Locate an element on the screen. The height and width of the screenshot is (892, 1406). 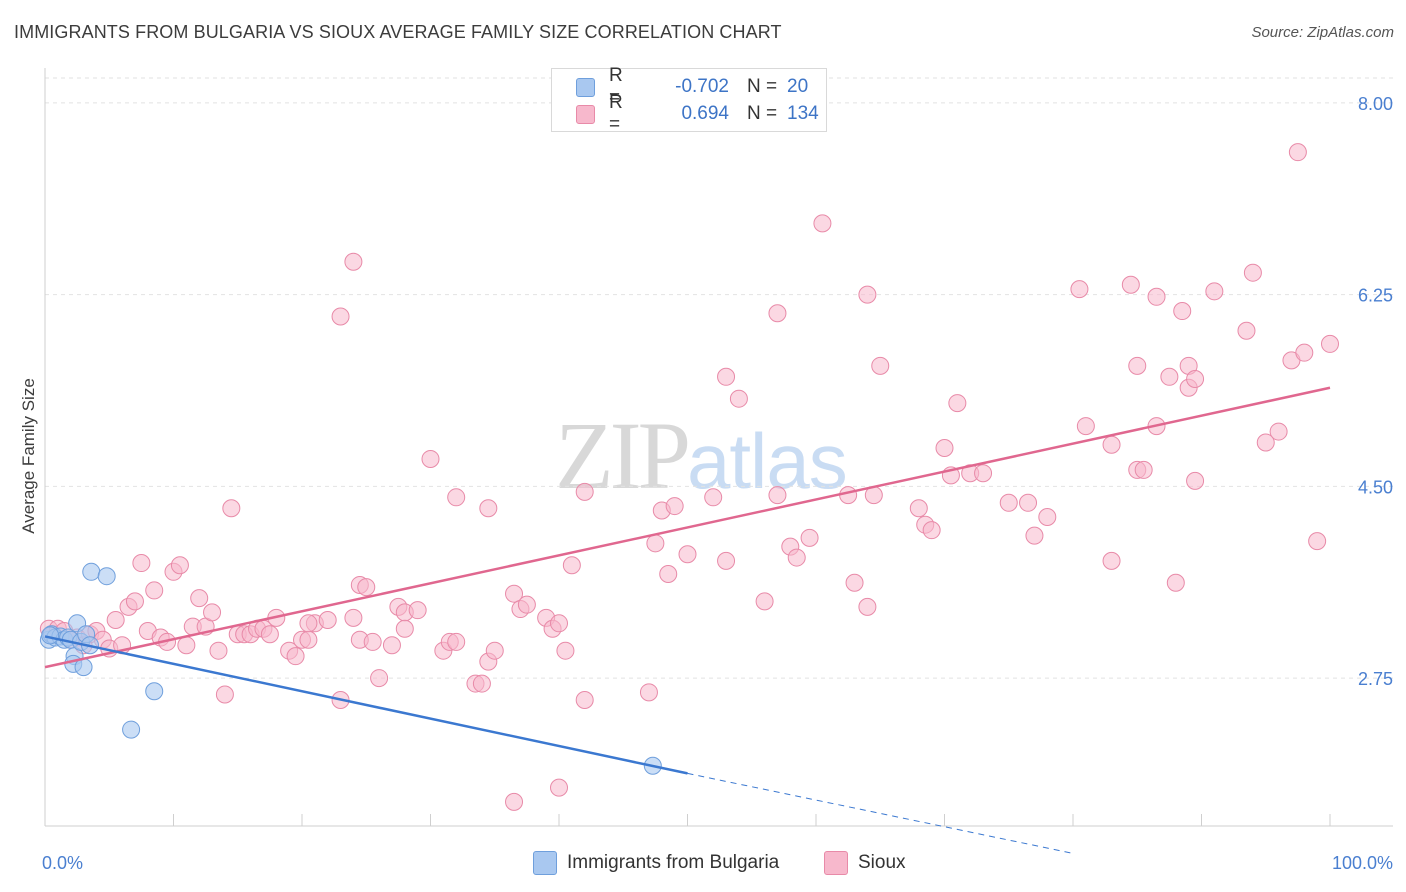
y-tick-label: 8.00 is located at coordinates (1375, 104).